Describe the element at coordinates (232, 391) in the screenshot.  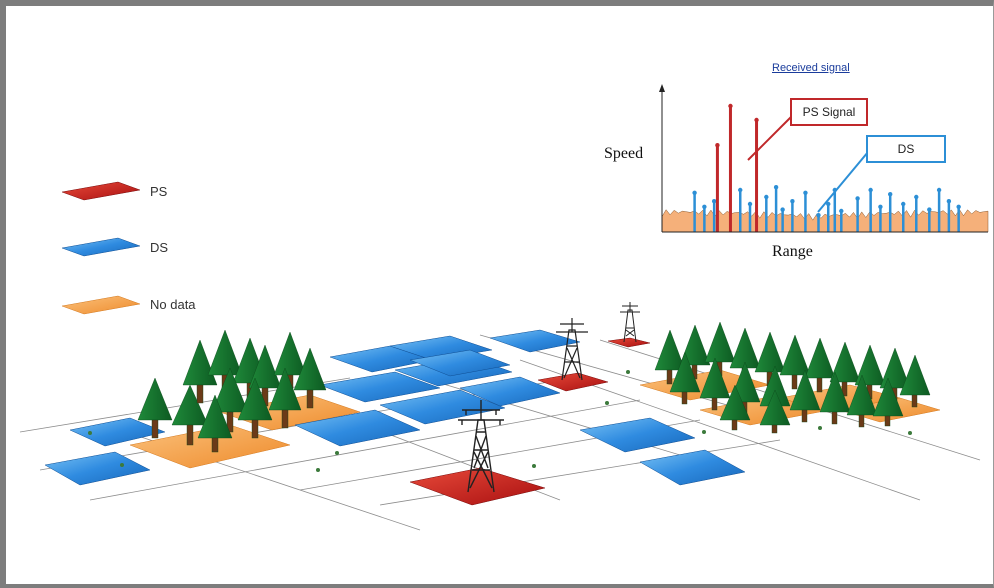
I see `left-forest` at that location.